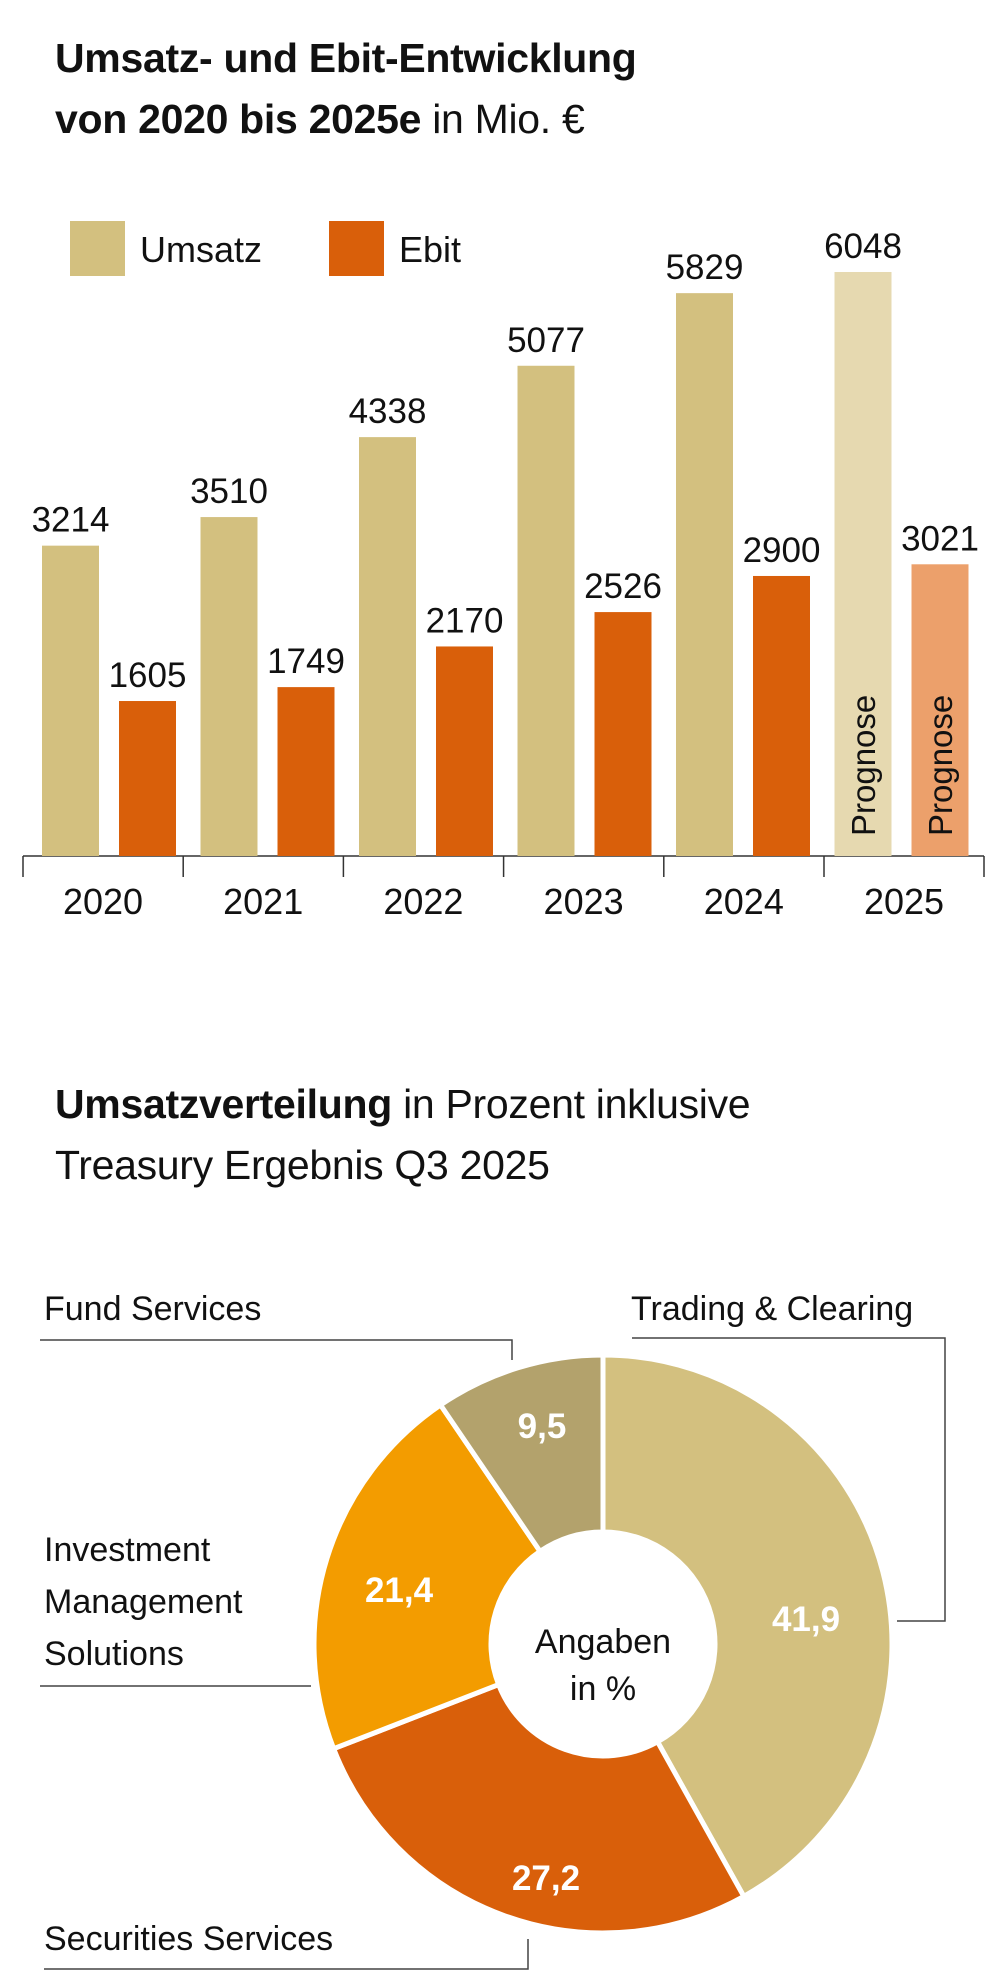 The height and width of the screenshot is (1981, 1000). Describe the element at coordinates (430, 249) in the screenshot. I see `legend-label-ebit: Ebit` at that location.